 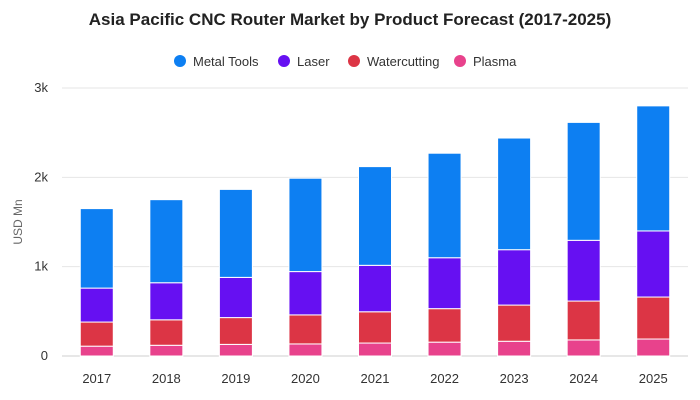 What do you see at coordinates (305, 378) in the screenshot?
I see `x-tick-label: 2020` at bounding box center [305, 378].